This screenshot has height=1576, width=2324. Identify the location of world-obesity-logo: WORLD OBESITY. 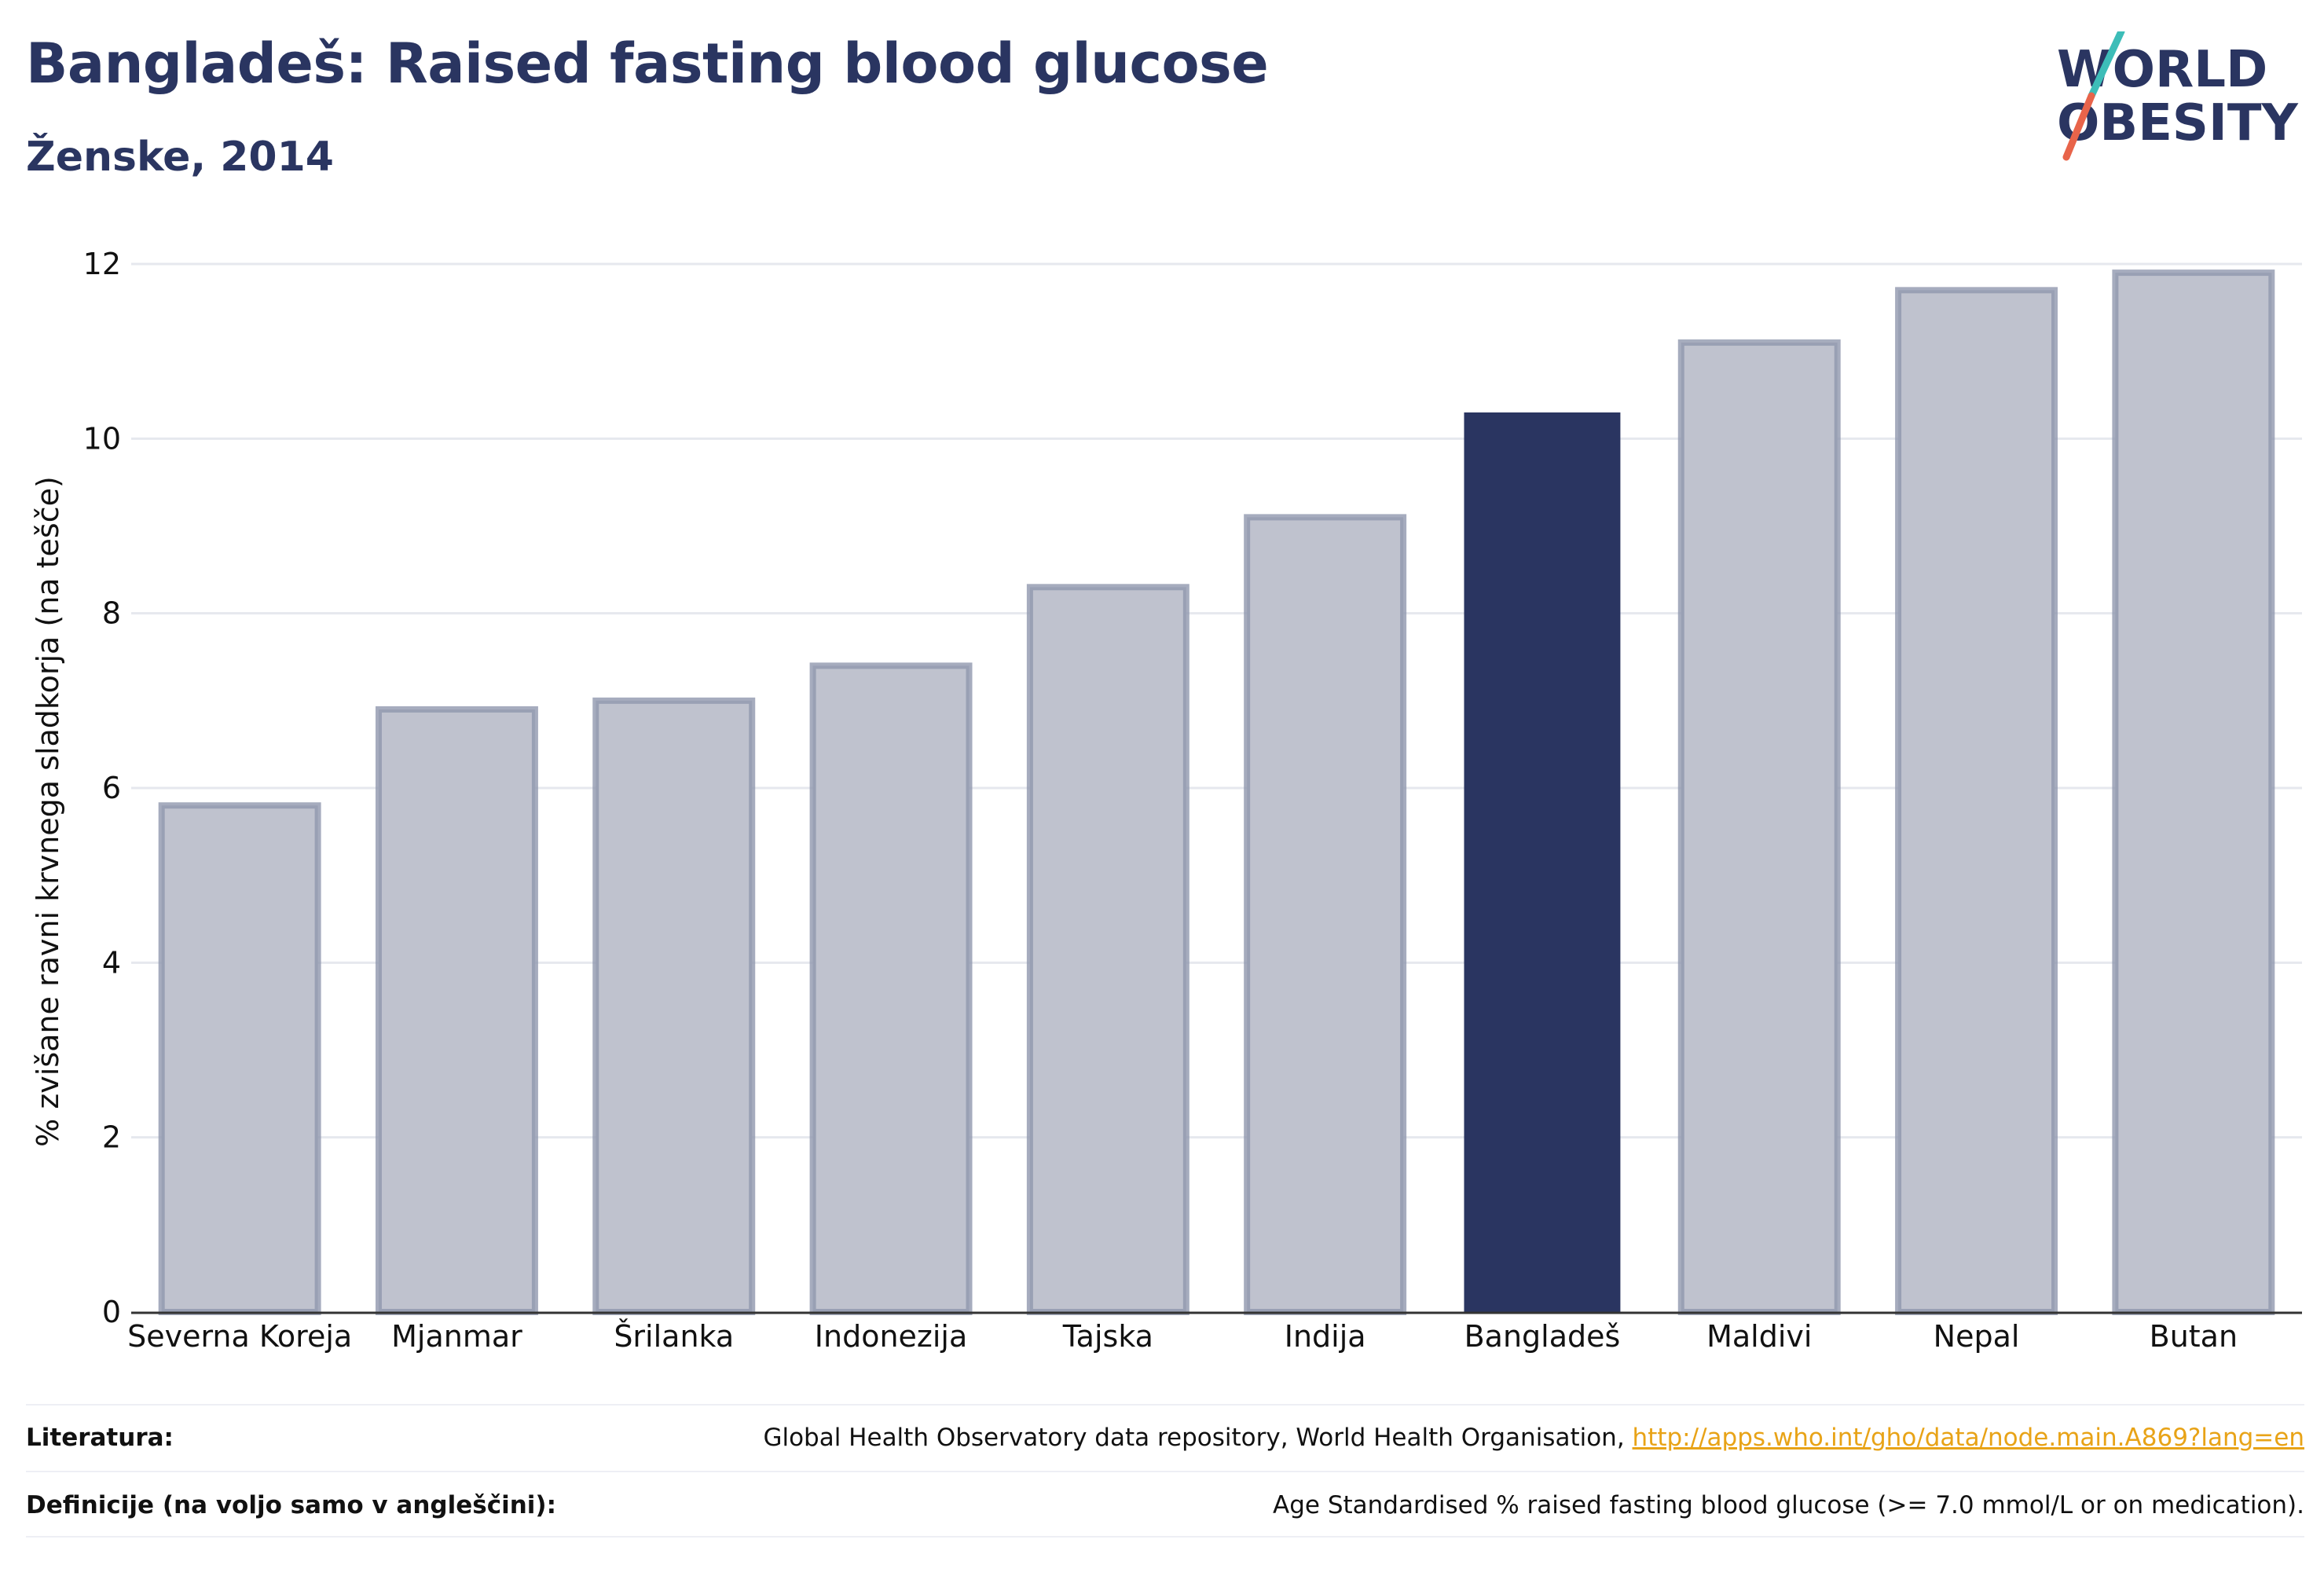
(2177, 96).